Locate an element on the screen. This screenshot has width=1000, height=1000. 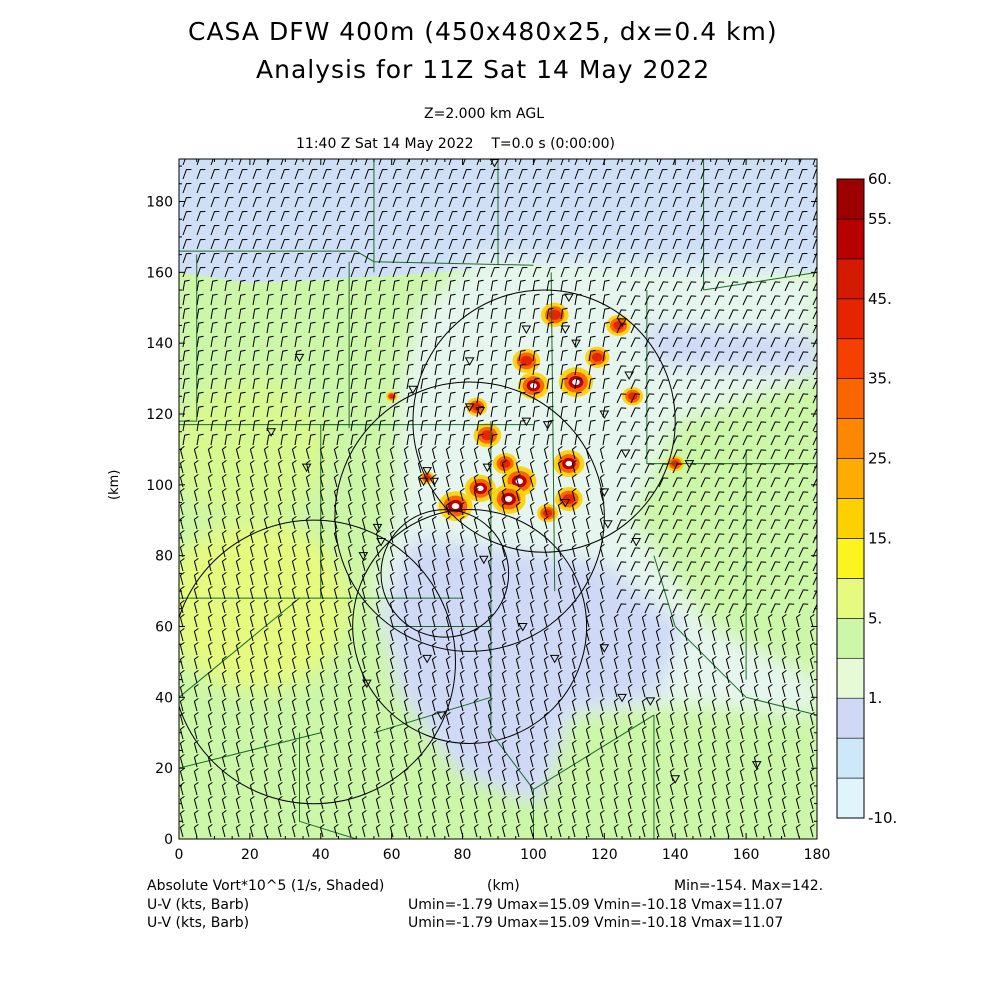
x-tick-label: 100 is located at coordinates (533, 855).